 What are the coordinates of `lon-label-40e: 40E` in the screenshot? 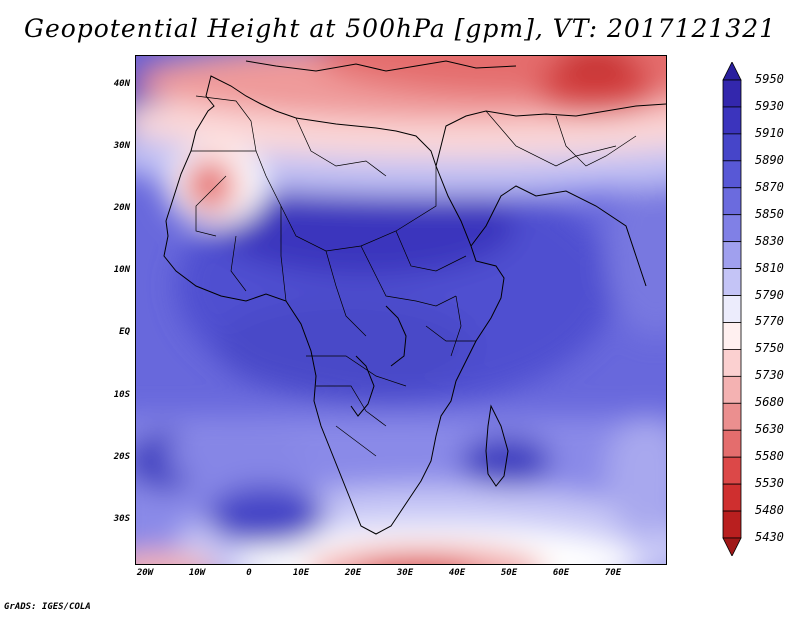 It's located at (457, 573).